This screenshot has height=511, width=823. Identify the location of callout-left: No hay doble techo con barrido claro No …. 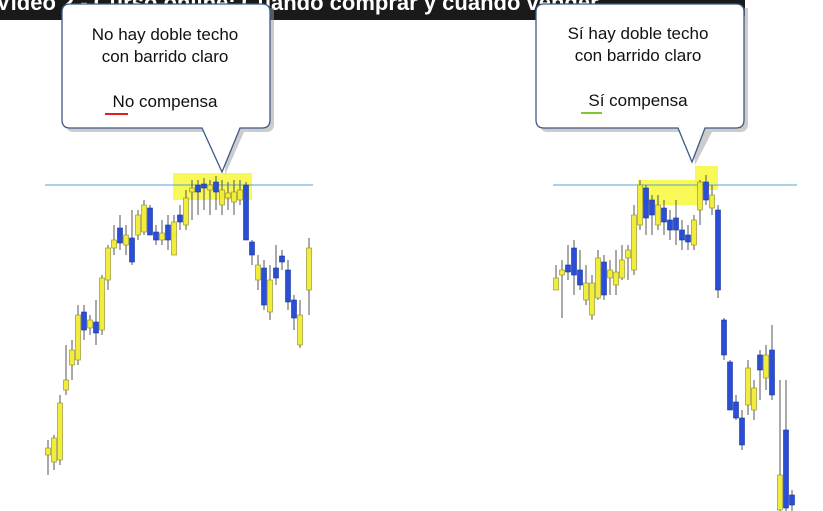
(167, 89).